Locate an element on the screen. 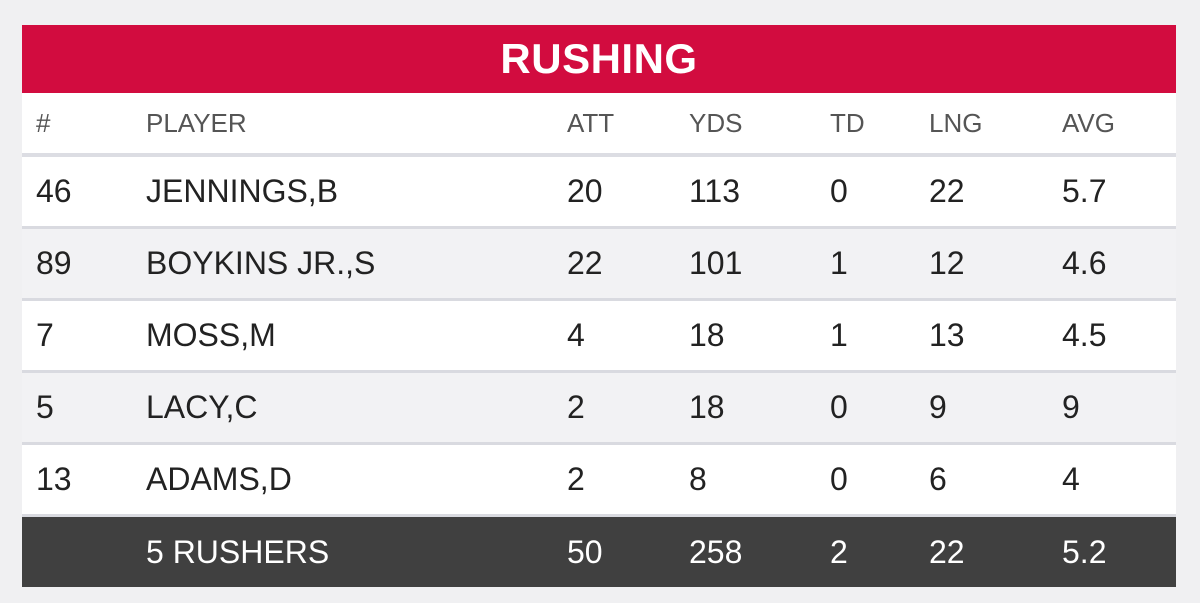 The image size is (1200, 603). table-row: 5 LACY,C 2 18 0 9 9 is located at coordinates (599, 409).